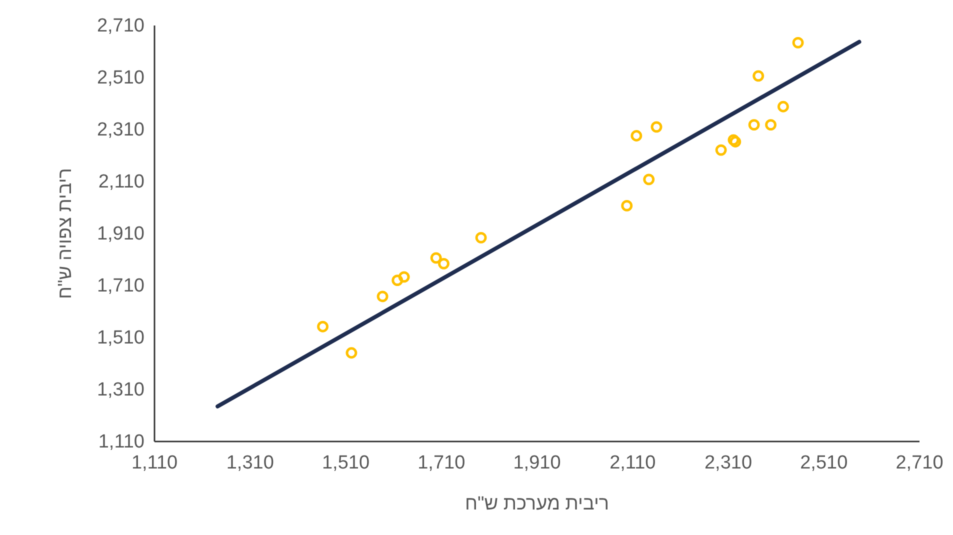  What do you see at coordinates (537, 504) in the screenshot?
I see `x-axis-title: ריבית מערכת ש"ח` at bounding box center [537, 504].